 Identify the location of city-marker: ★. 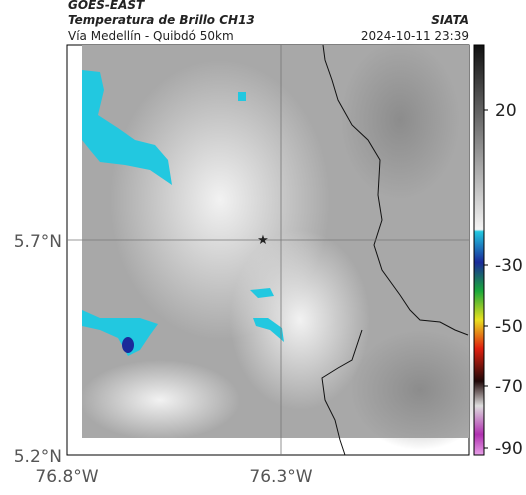
(263, 240).